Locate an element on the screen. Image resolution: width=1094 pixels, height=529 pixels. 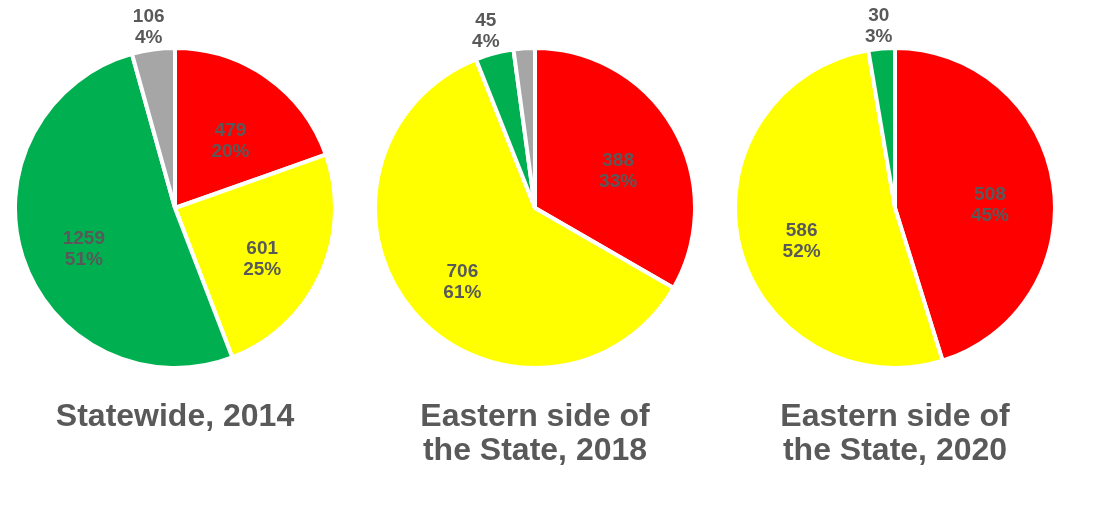
data-label: 601 25% is located at coordinates (262, 258).